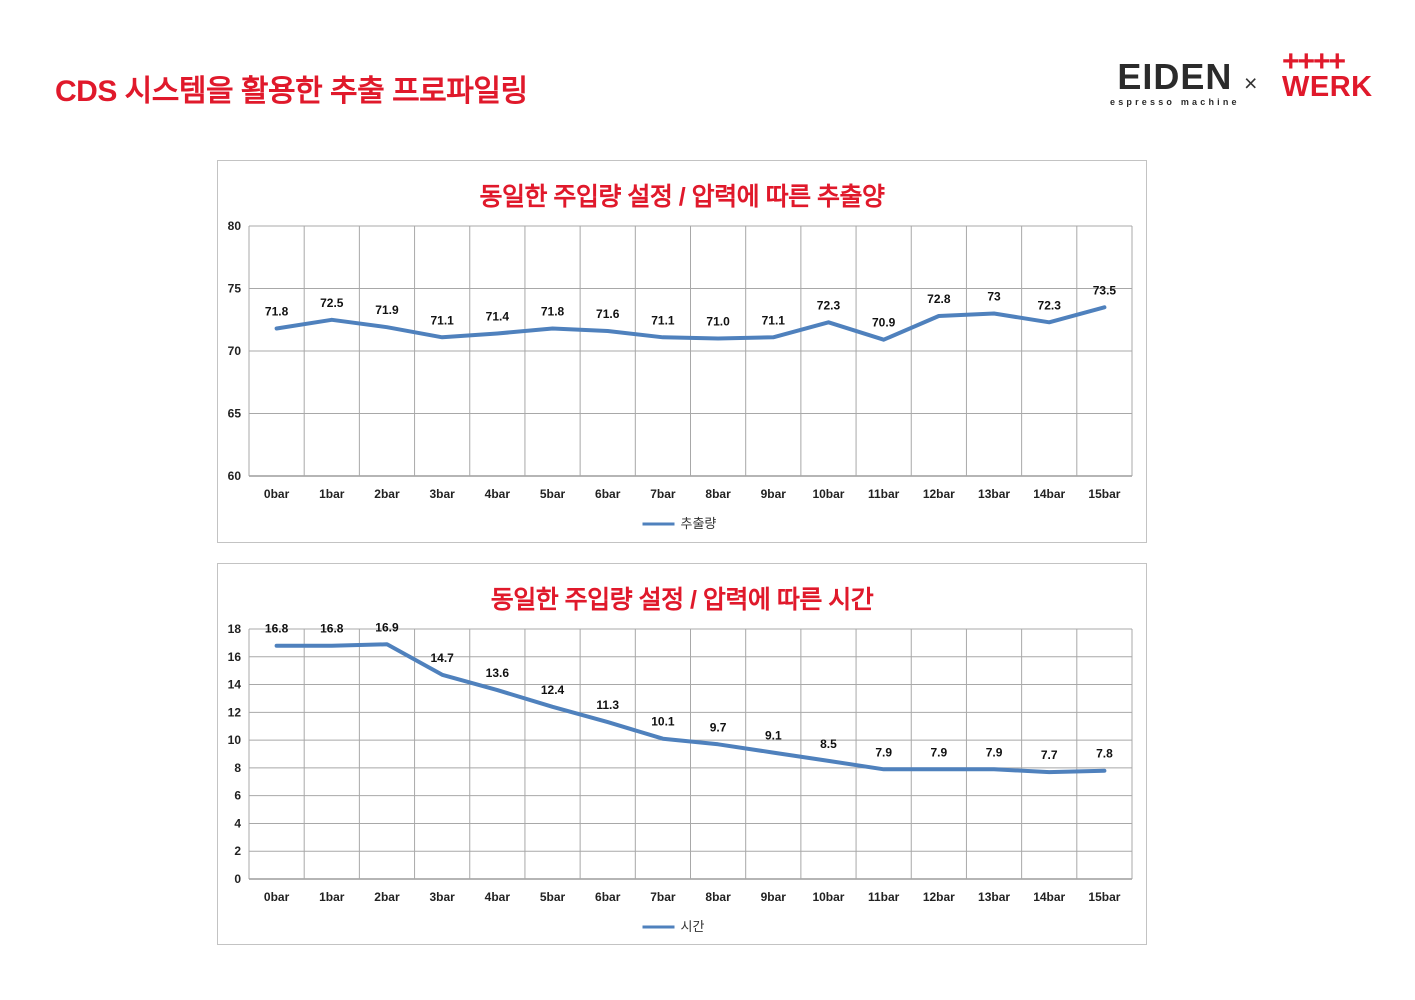 The height and width of the screenshot is (1000, 1415). What do you see at coordinates (235, 712) in the screenshot?
I see `svg-text: 12` at bounding box center [235, 712].